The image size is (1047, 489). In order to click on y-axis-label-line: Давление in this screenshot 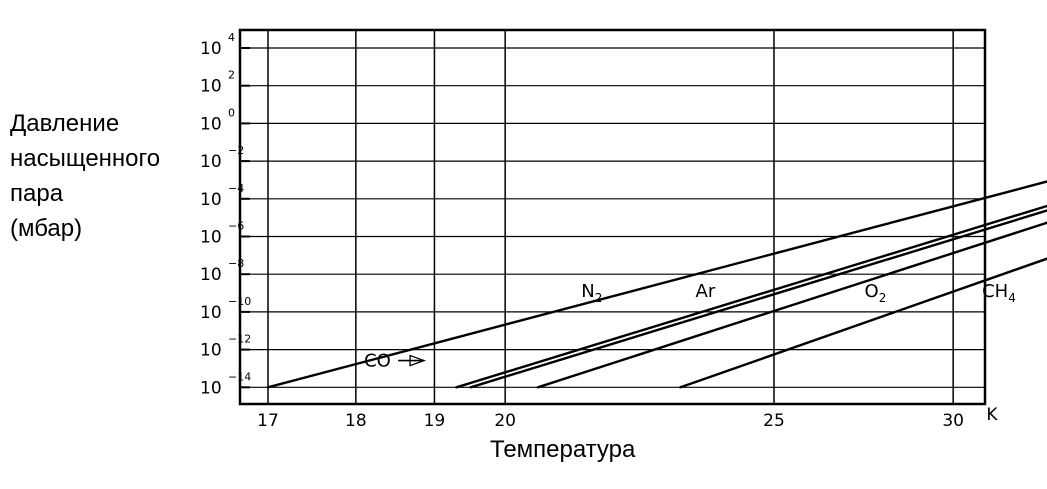, I will do `click(65, 123)`.